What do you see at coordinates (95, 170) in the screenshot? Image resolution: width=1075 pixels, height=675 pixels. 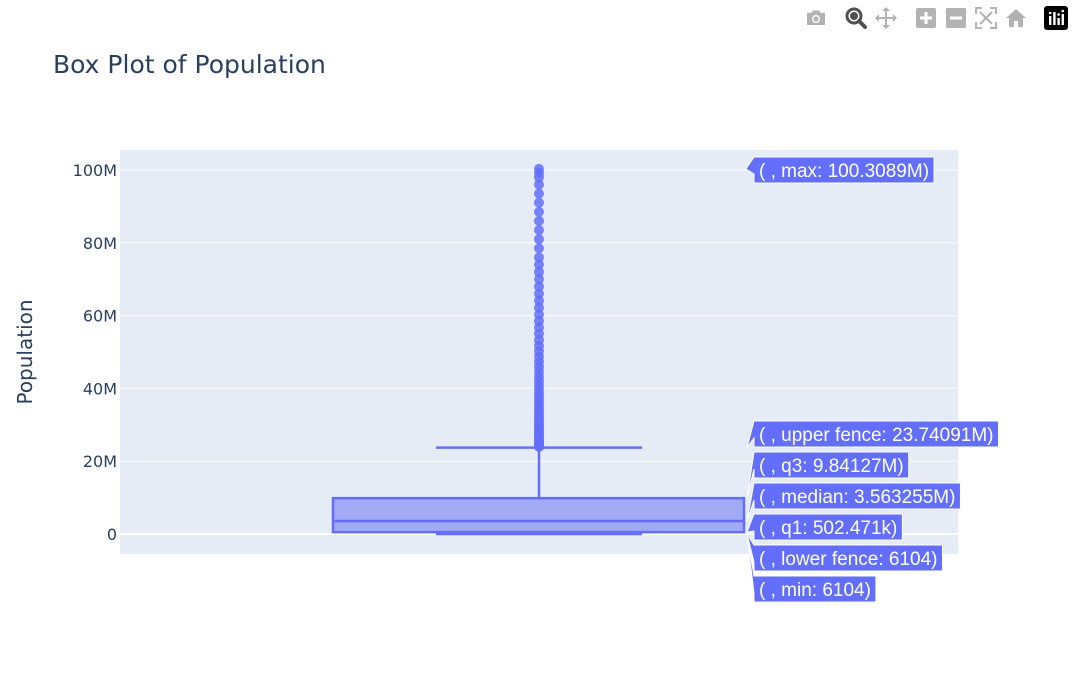 I see `y-tick-label: 100M` at bounding box center [95, 170].